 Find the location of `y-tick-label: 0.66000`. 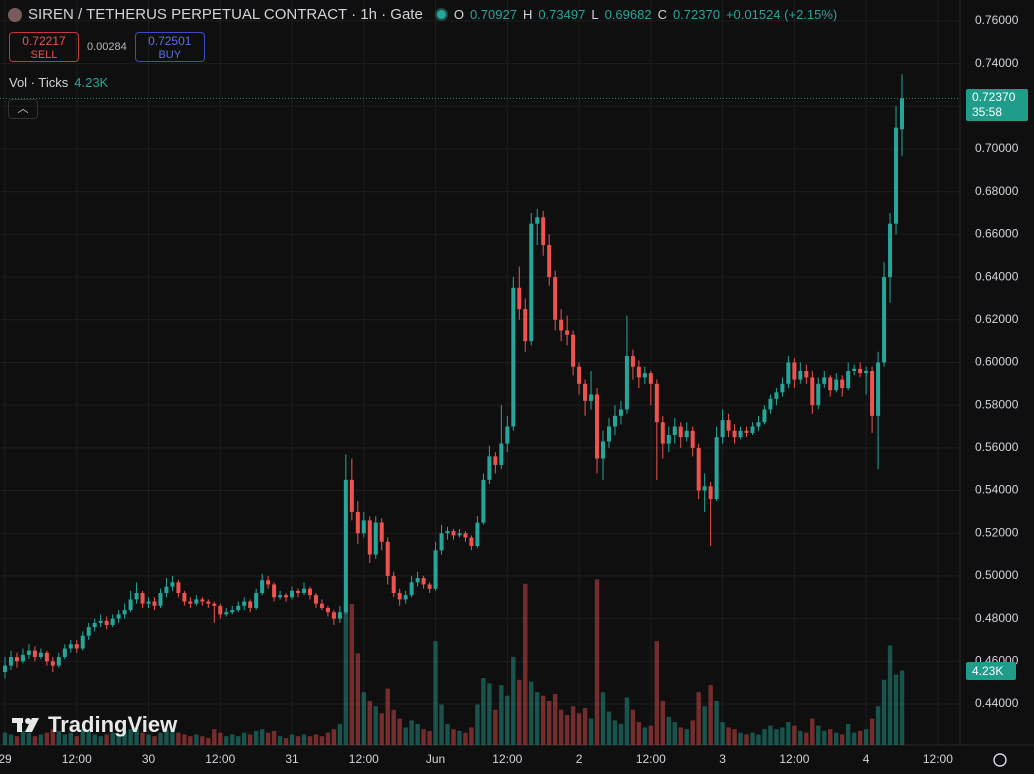

y-tick-label: 0.66000 is located at coordinates (997, 234).